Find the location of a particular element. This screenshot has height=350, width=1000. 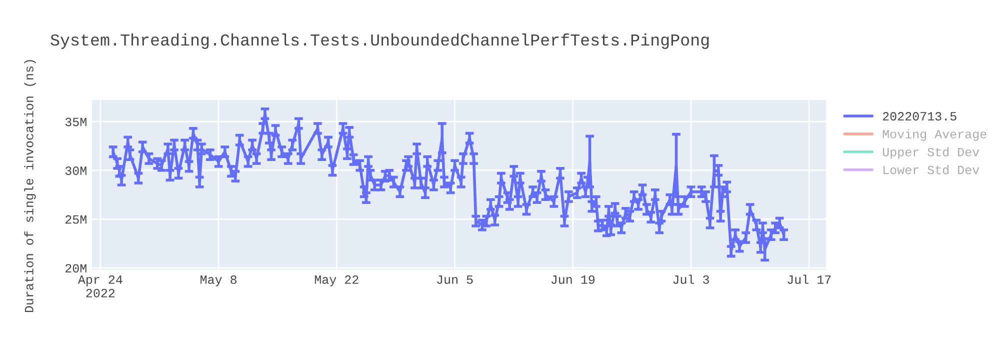

chart-title: System.Threading.Channels.Tests.UnboundedChannelPerfTests.PingPong is located at coordinates (379, 41).